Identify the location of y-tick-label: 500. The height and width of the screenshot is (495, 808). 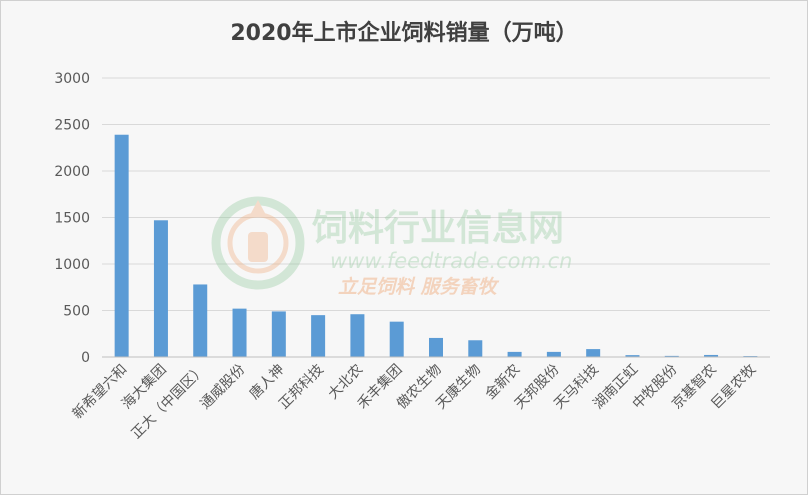
(76, 312).